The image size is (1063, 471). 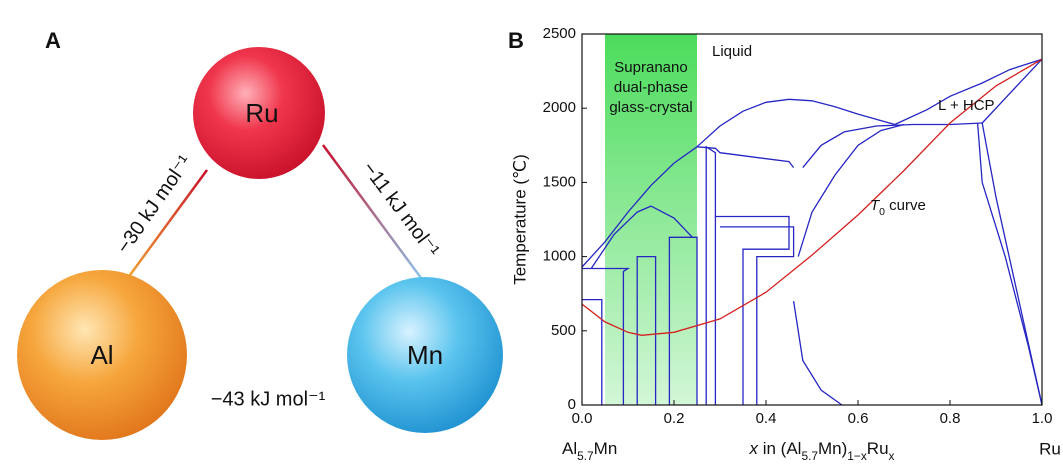 I want to click on node-label: Al, so click(x=101, y=355).